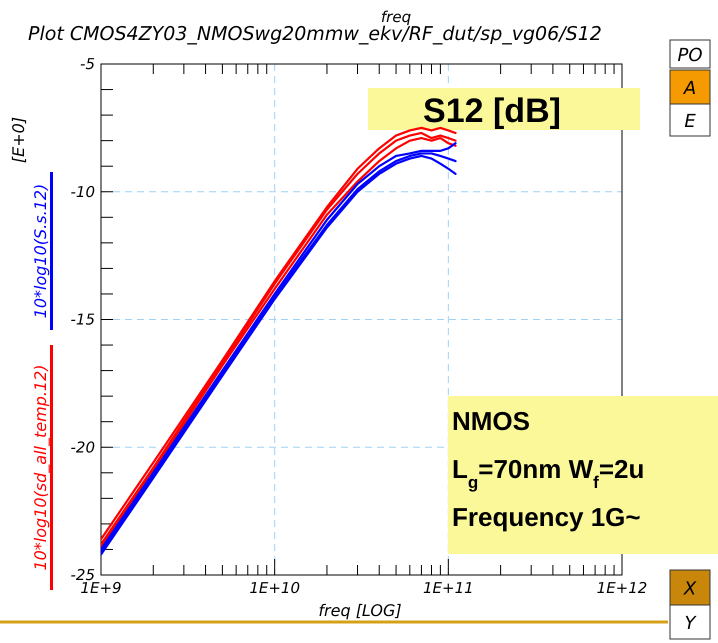  What do you see at coordinates (691, 623) in the screenshot?
I see `text: Y` at bounding box center [691, 623].